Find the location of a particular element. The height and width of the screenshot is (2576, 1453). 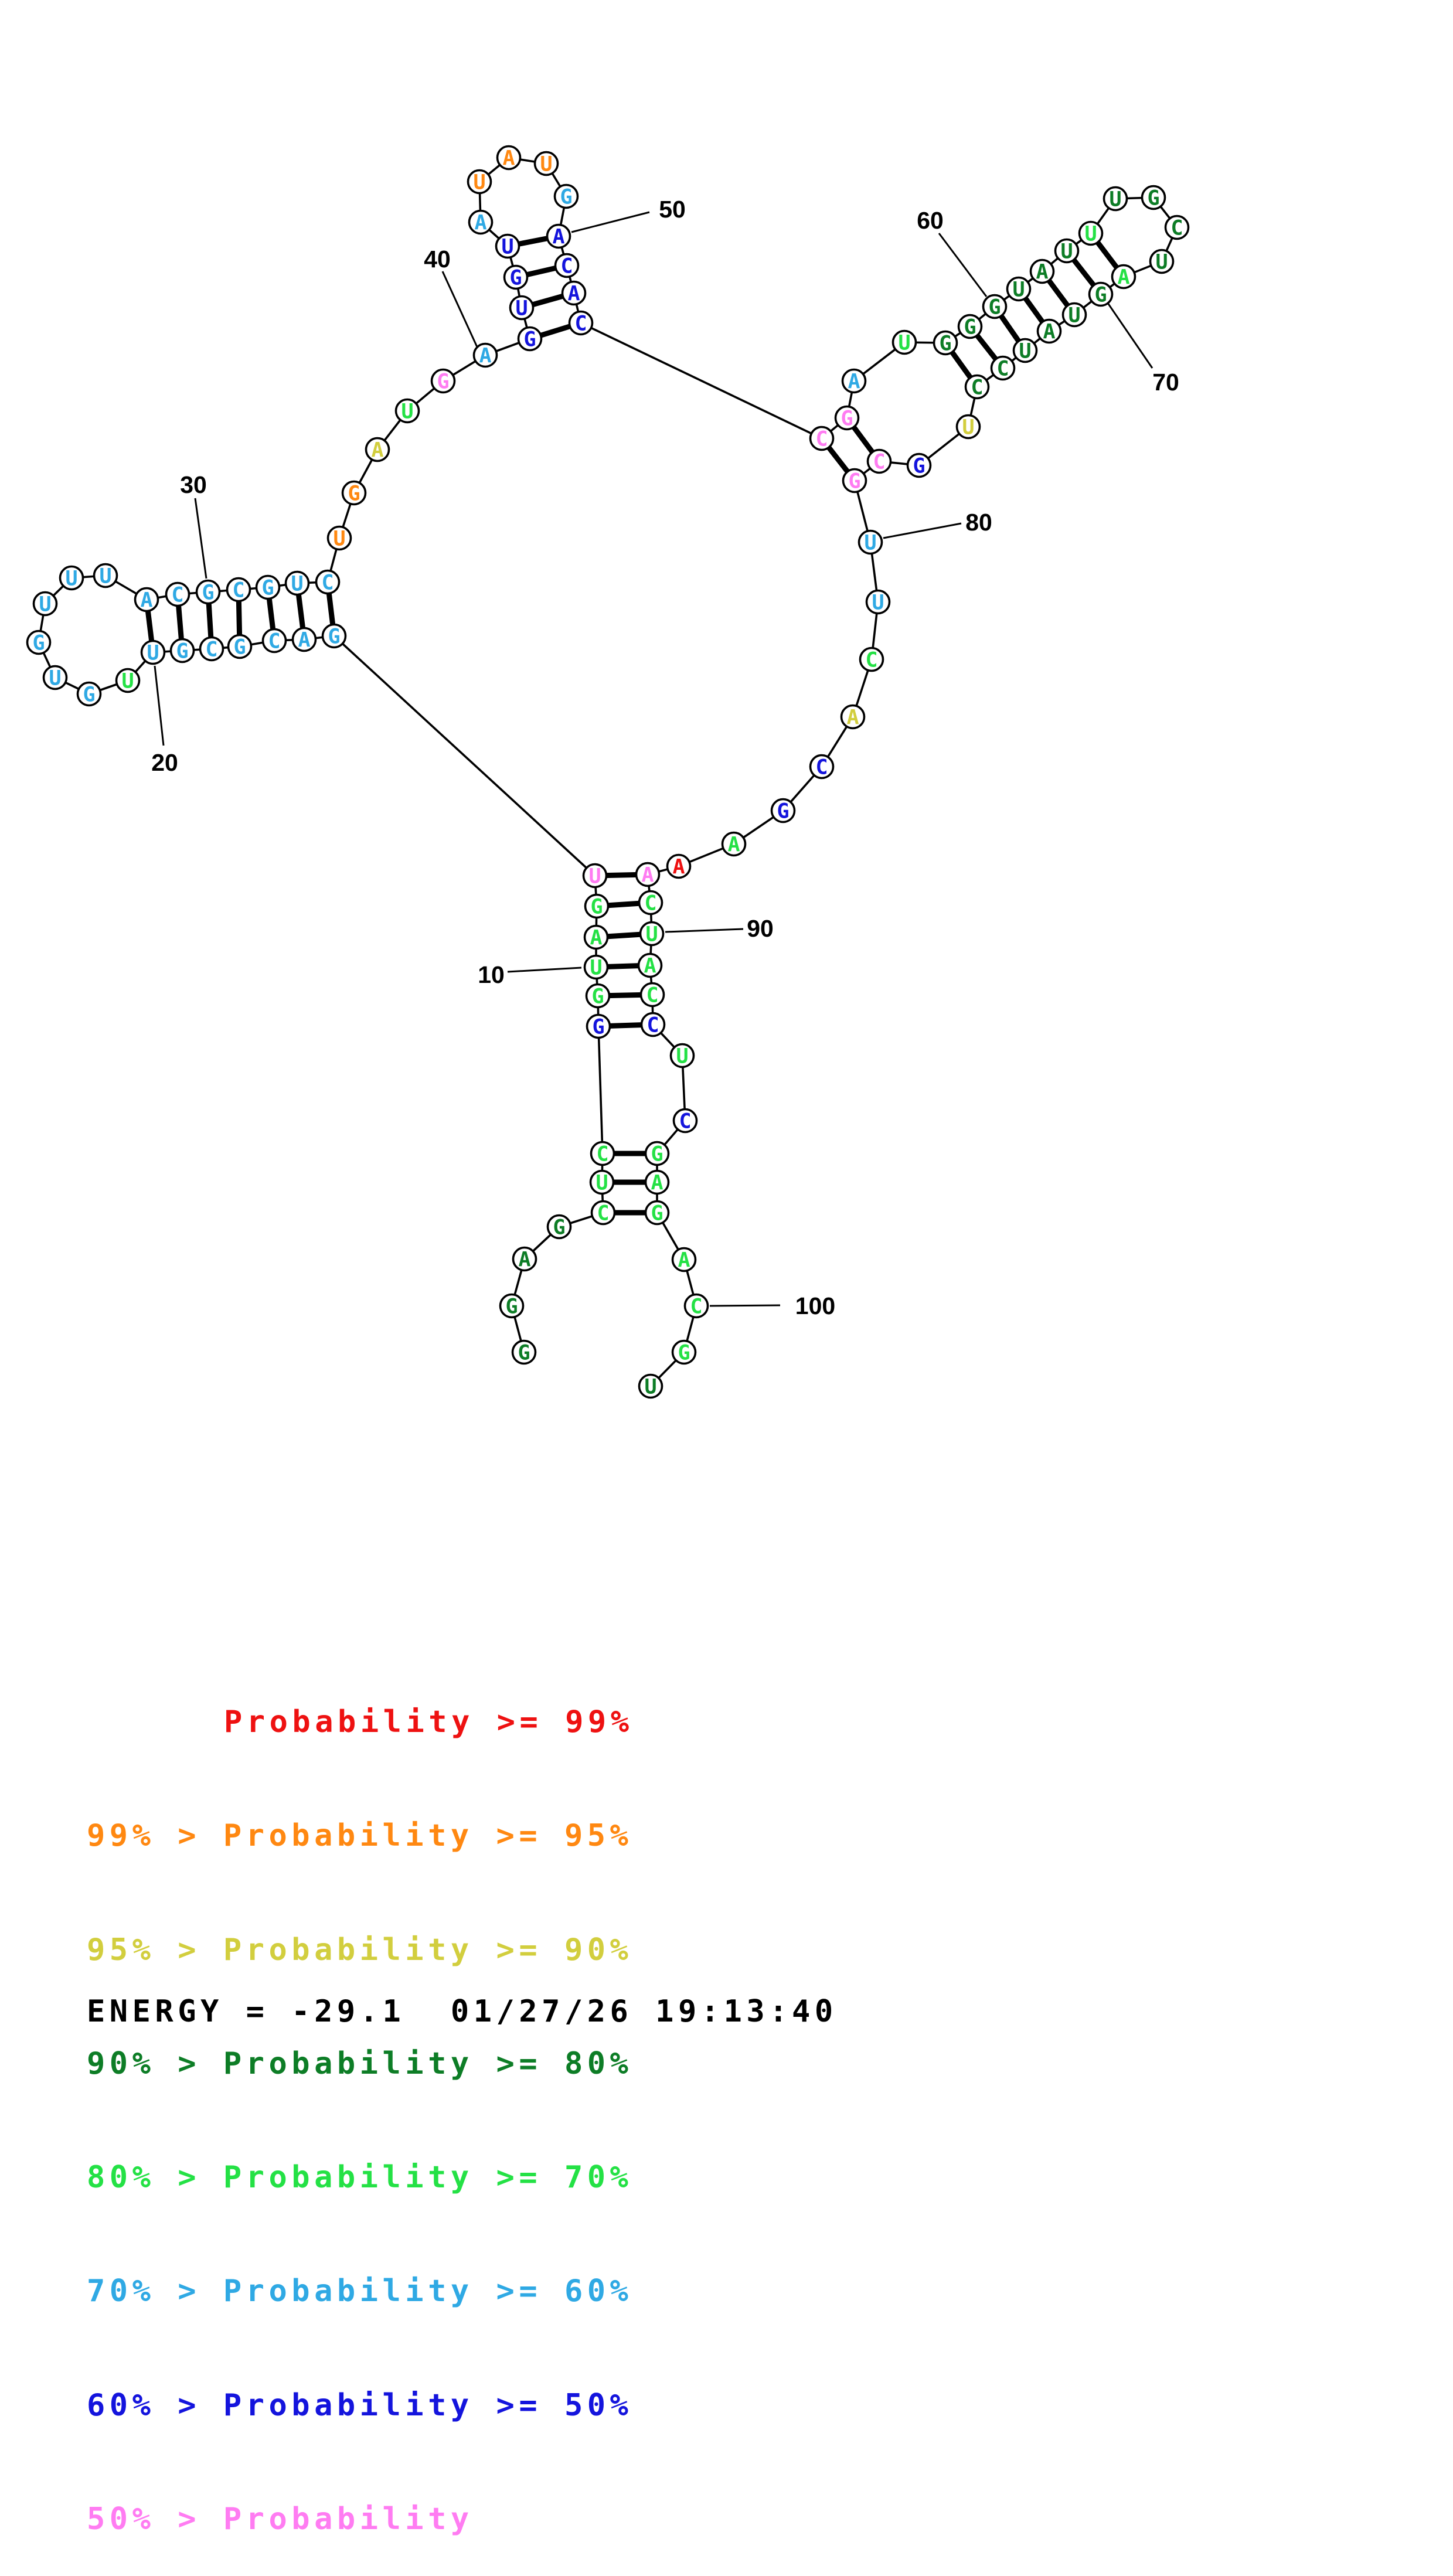

legend-row: 60% > Probability >= 50% is located at coordinates (360, 2405).